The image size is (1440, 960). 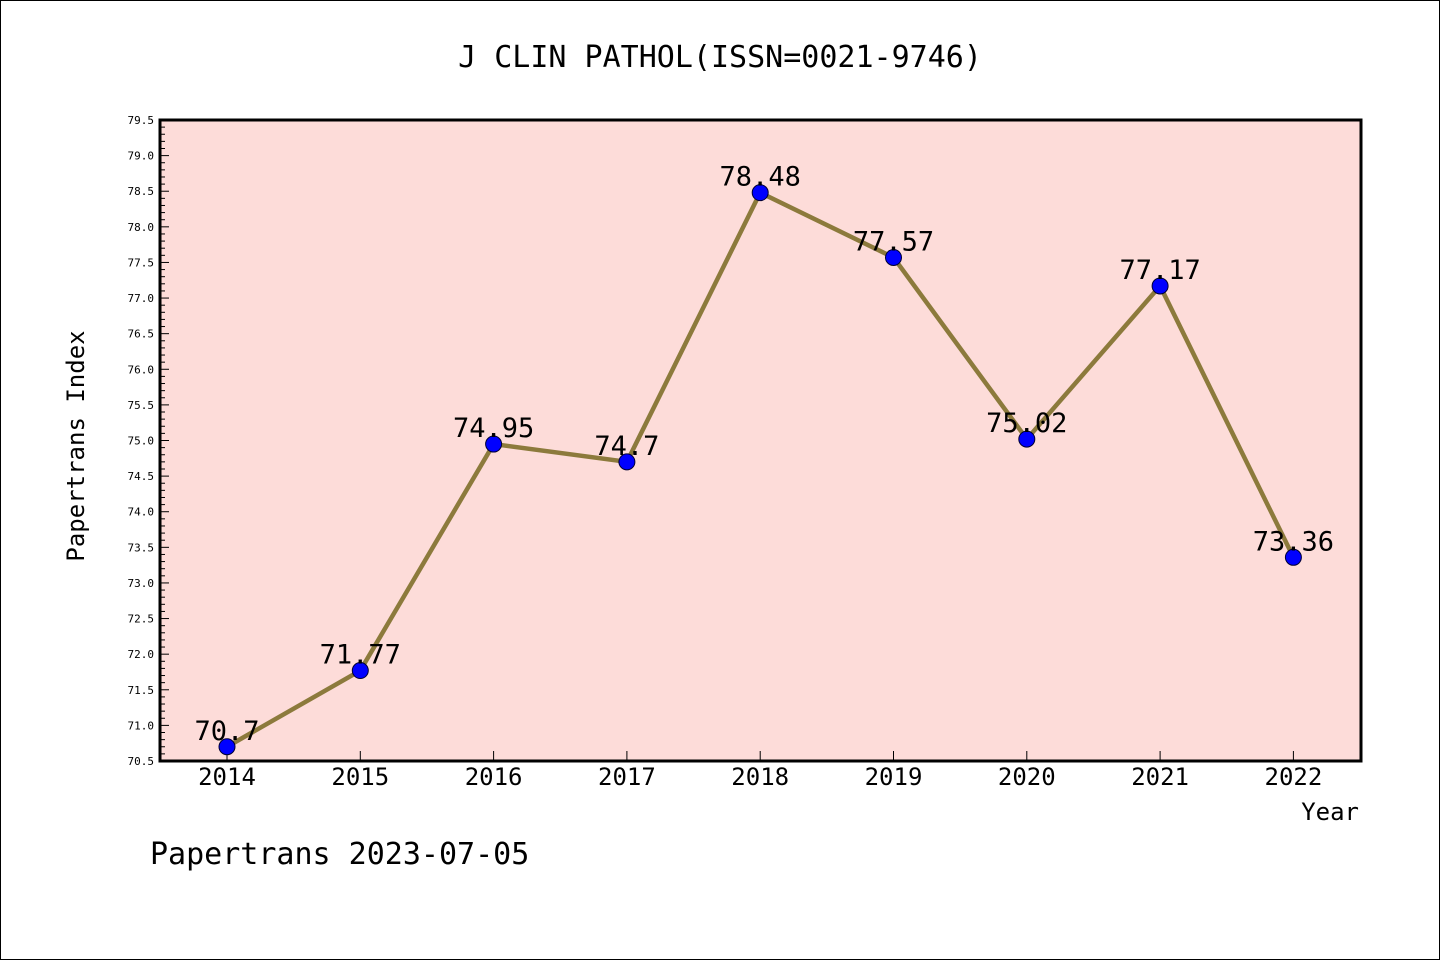 I want to click on x-axis-ticks: 2014 2015 2016 2017 2018 2019 2020 2021 2022, so click(x=760, y=771).